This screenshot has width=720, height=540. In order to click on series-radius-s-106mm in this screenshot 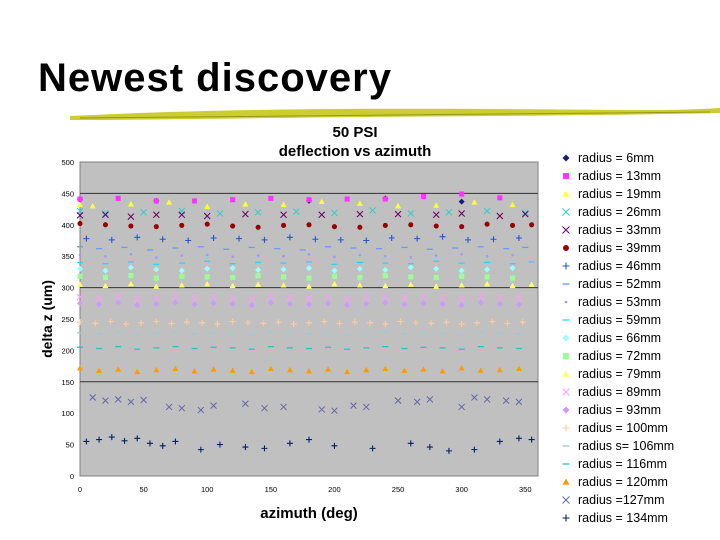, I will do `click(299, 333)`.